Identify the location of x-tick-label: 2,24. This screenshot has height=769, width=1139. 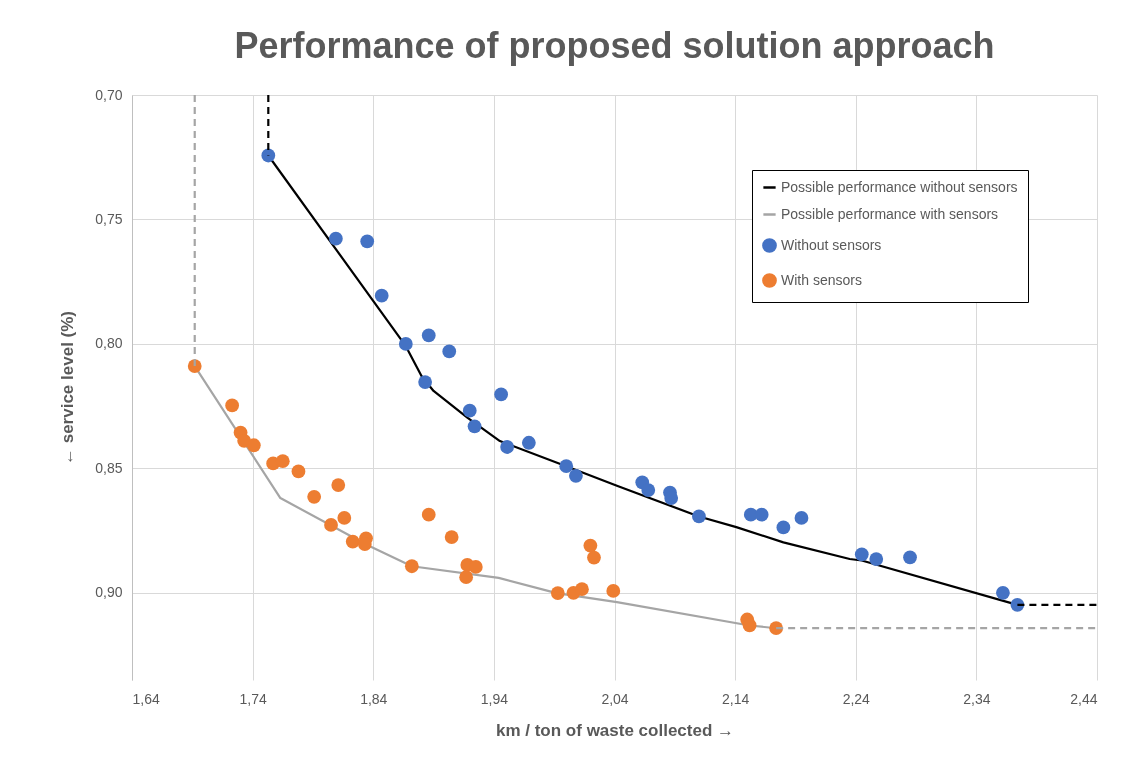
(856, 698).